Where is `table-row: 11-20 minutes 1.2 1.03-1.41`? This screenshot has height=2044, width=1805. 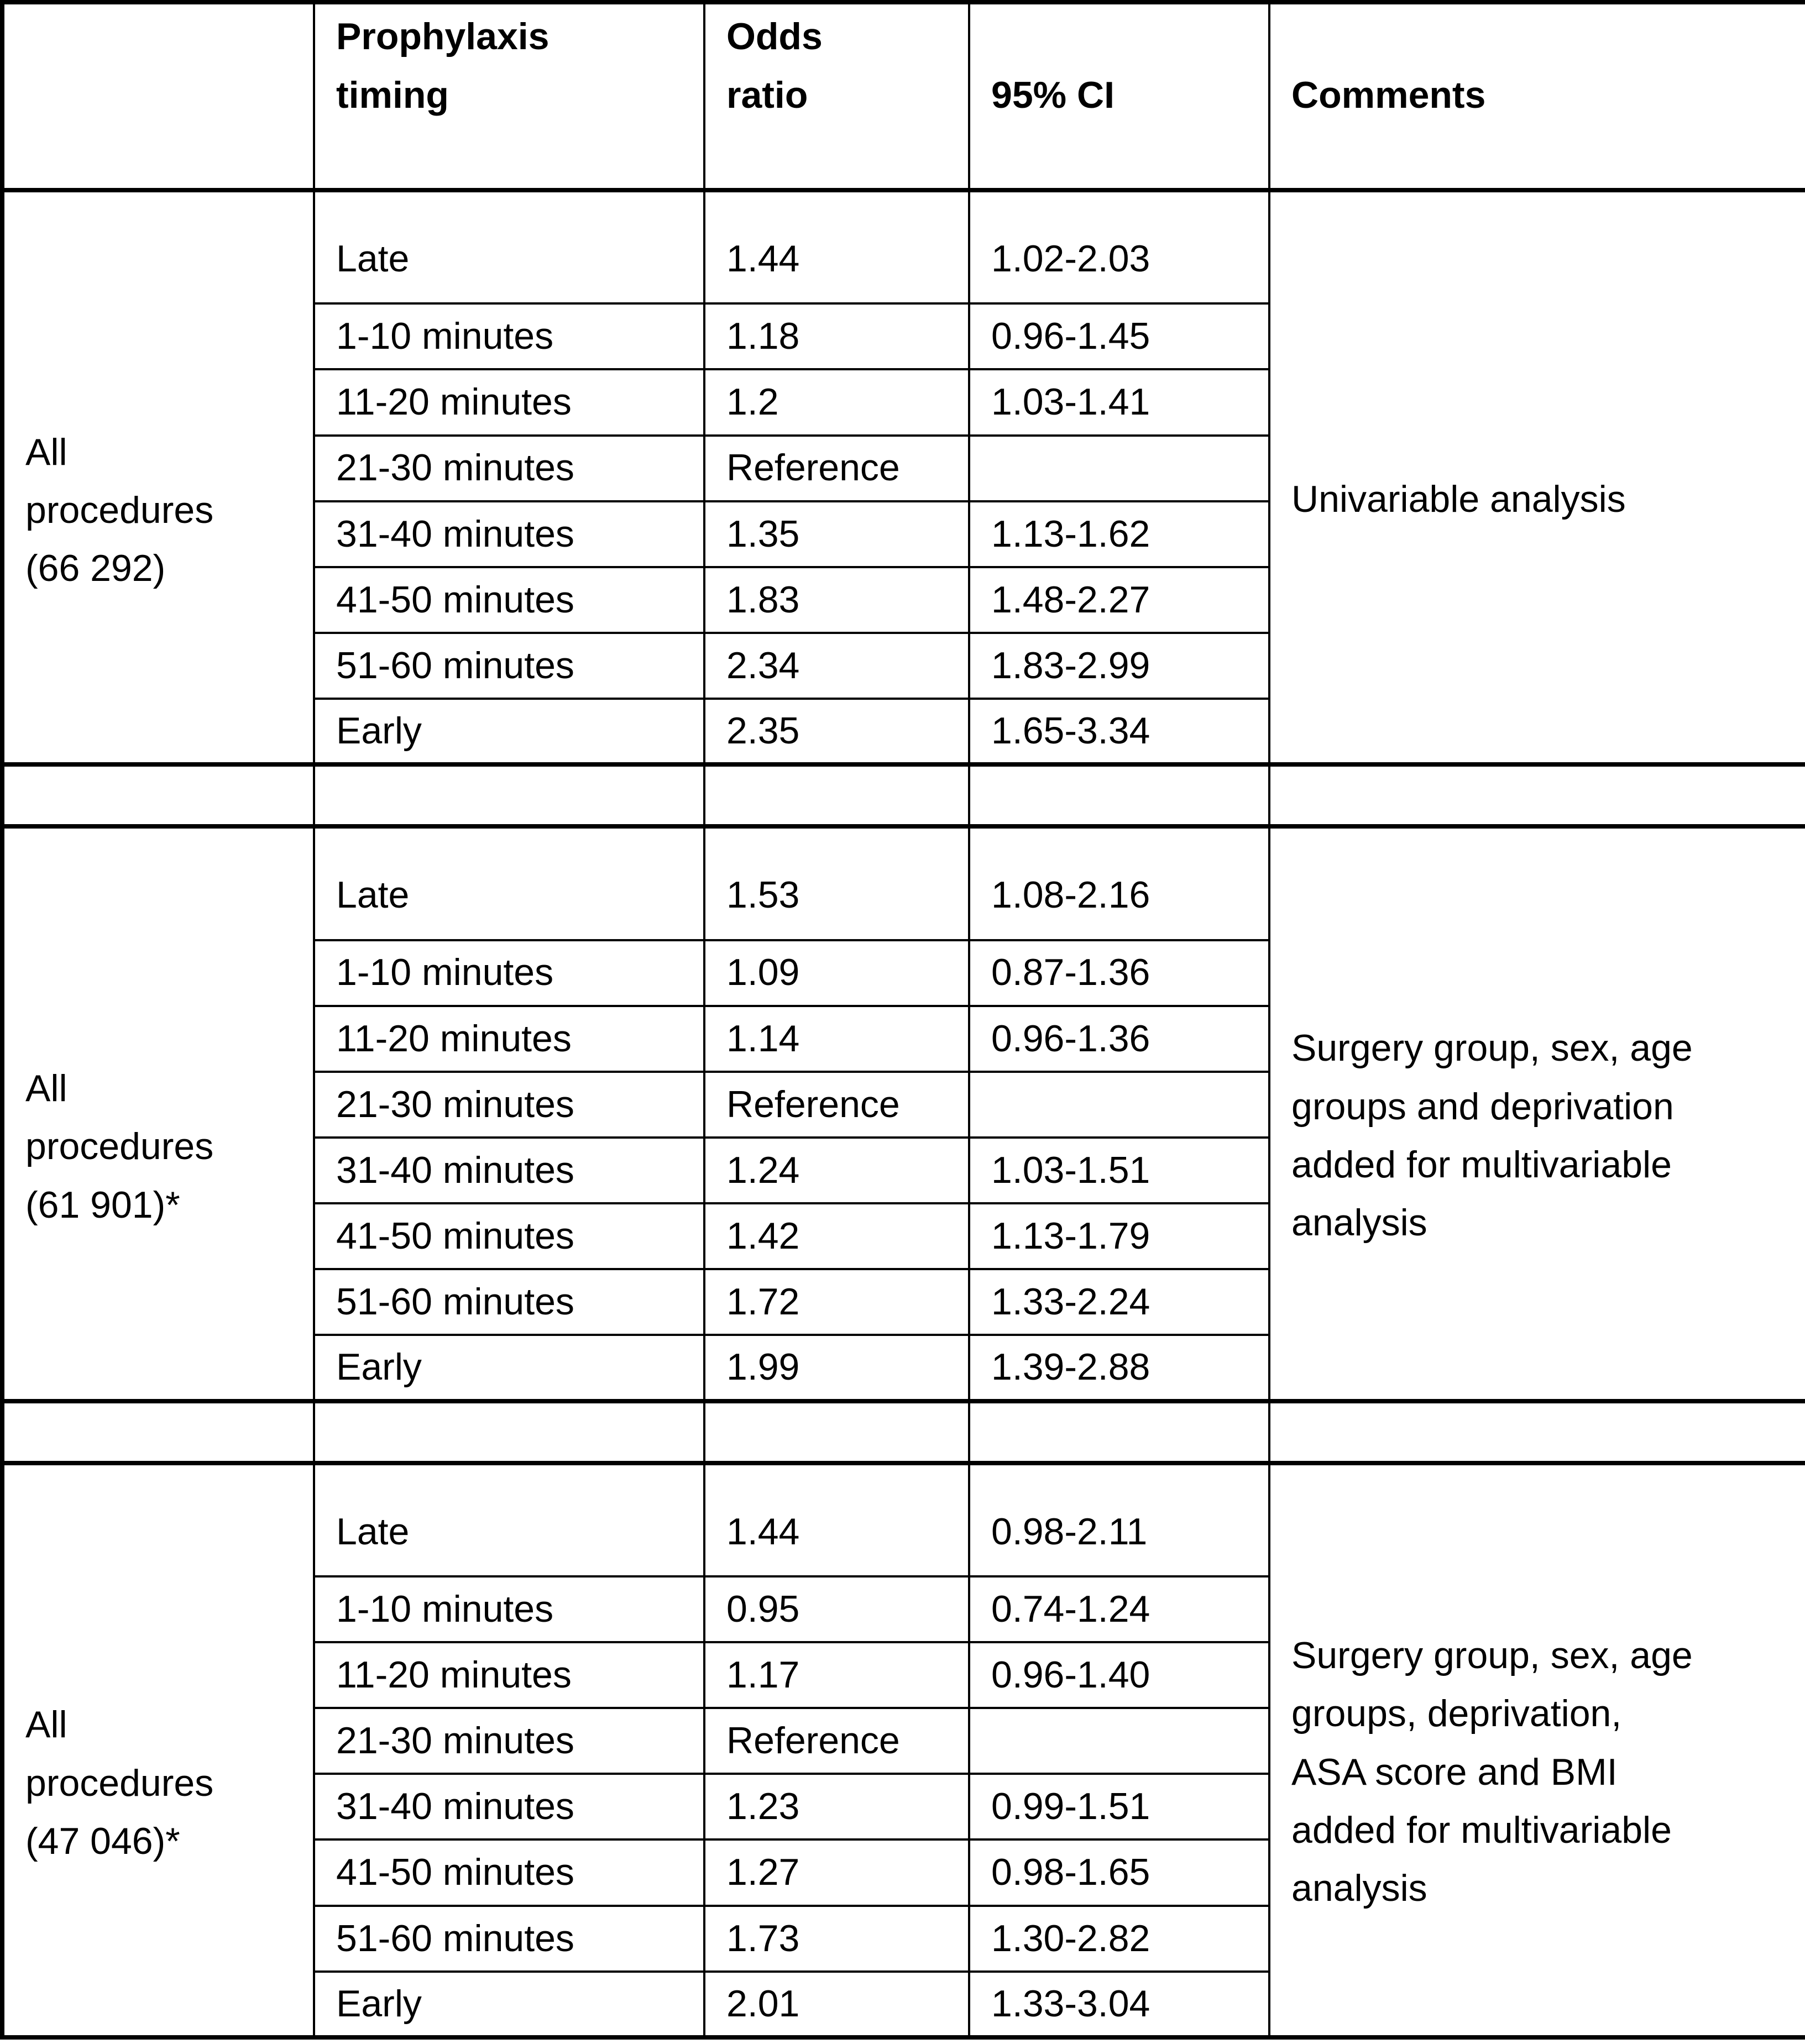 table-row: 11-20 minutes 1.2 1.03-1.41 is located at coordinates (903, 402).